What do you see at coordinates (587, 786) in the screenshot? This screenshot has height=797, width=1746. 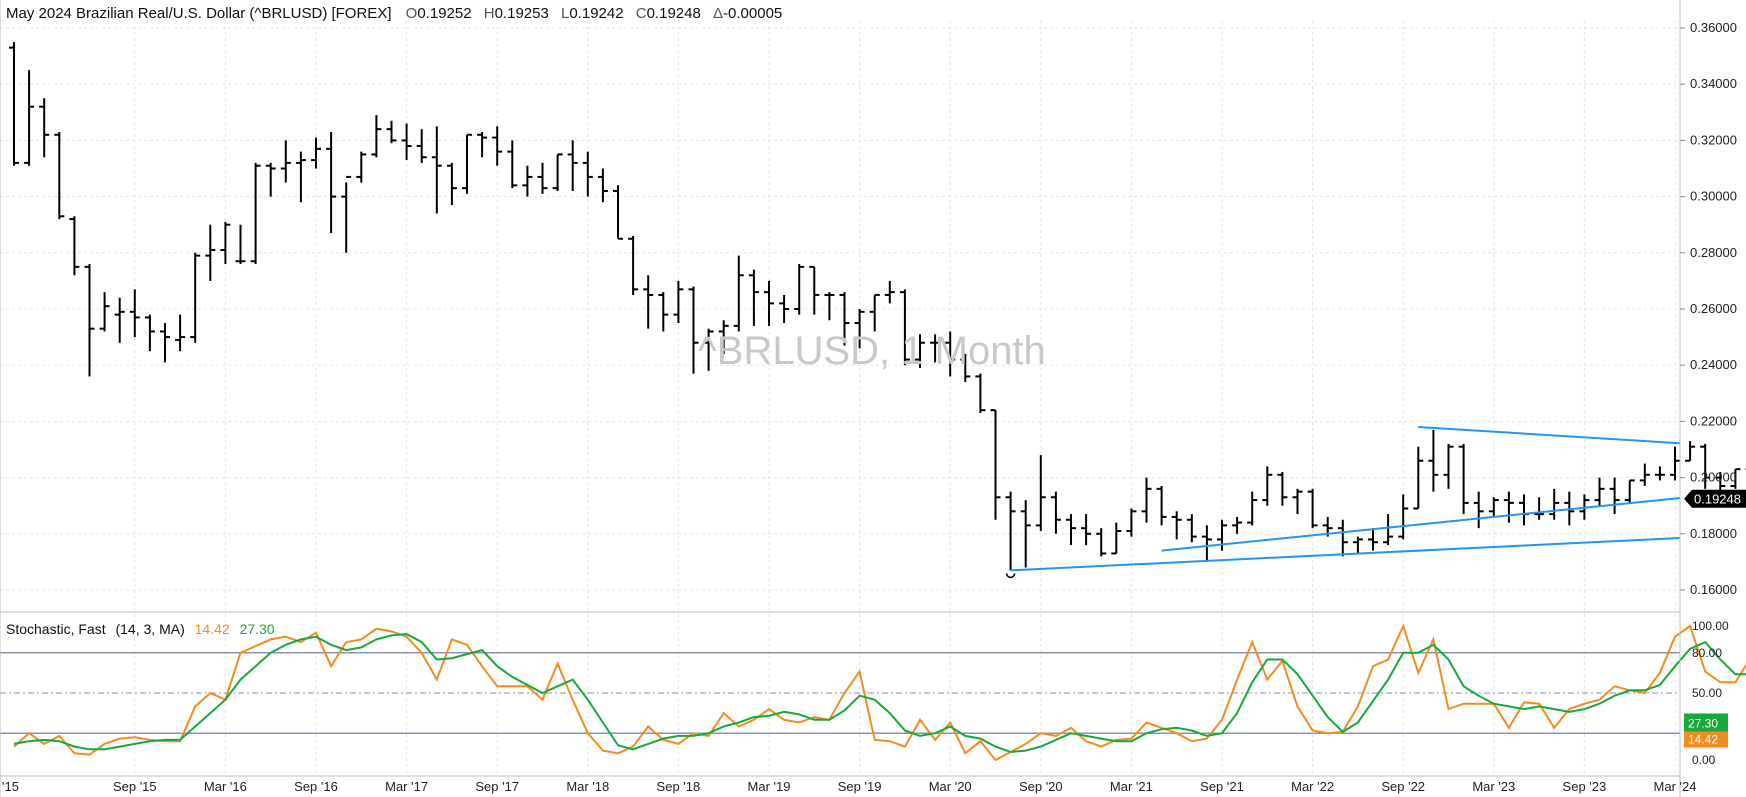 I see `time-tick-label: Mar '18` at bounding box center [587, 786].